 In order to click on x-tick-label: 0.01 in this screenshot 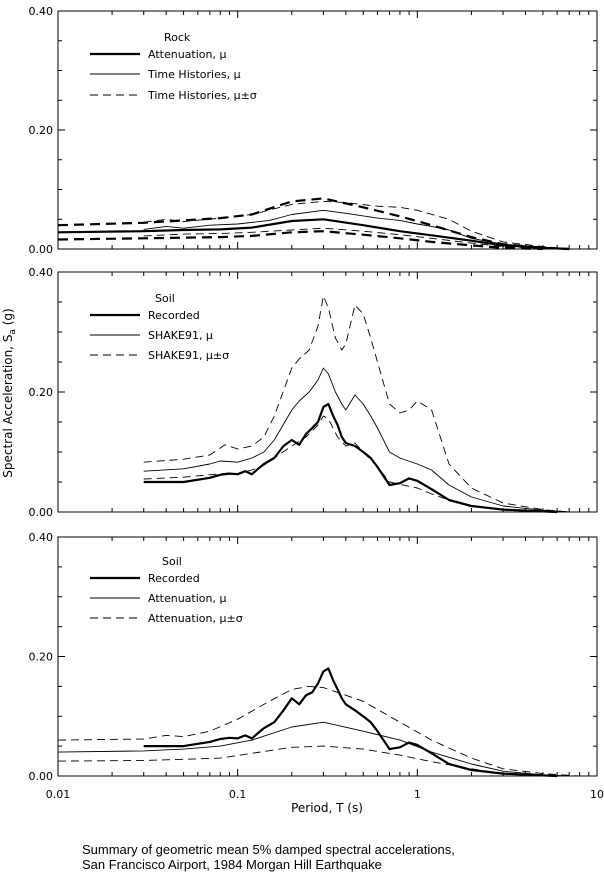, I will do `click(58, 794)`.